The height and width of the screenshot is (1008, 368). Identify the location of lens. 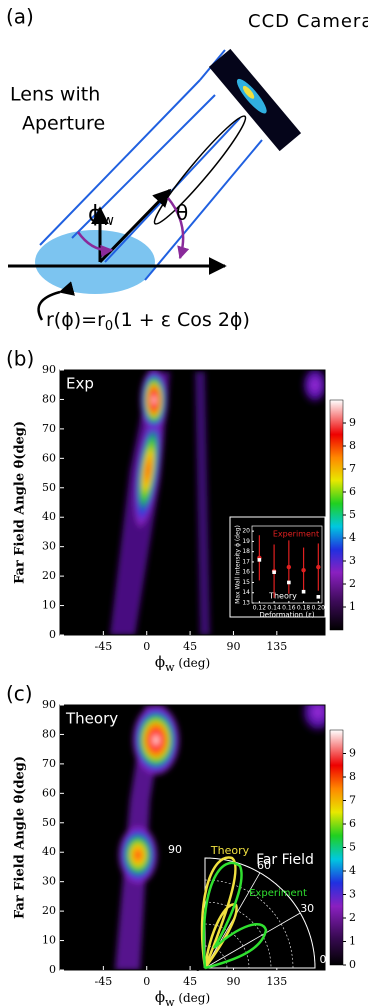
(200, 170).